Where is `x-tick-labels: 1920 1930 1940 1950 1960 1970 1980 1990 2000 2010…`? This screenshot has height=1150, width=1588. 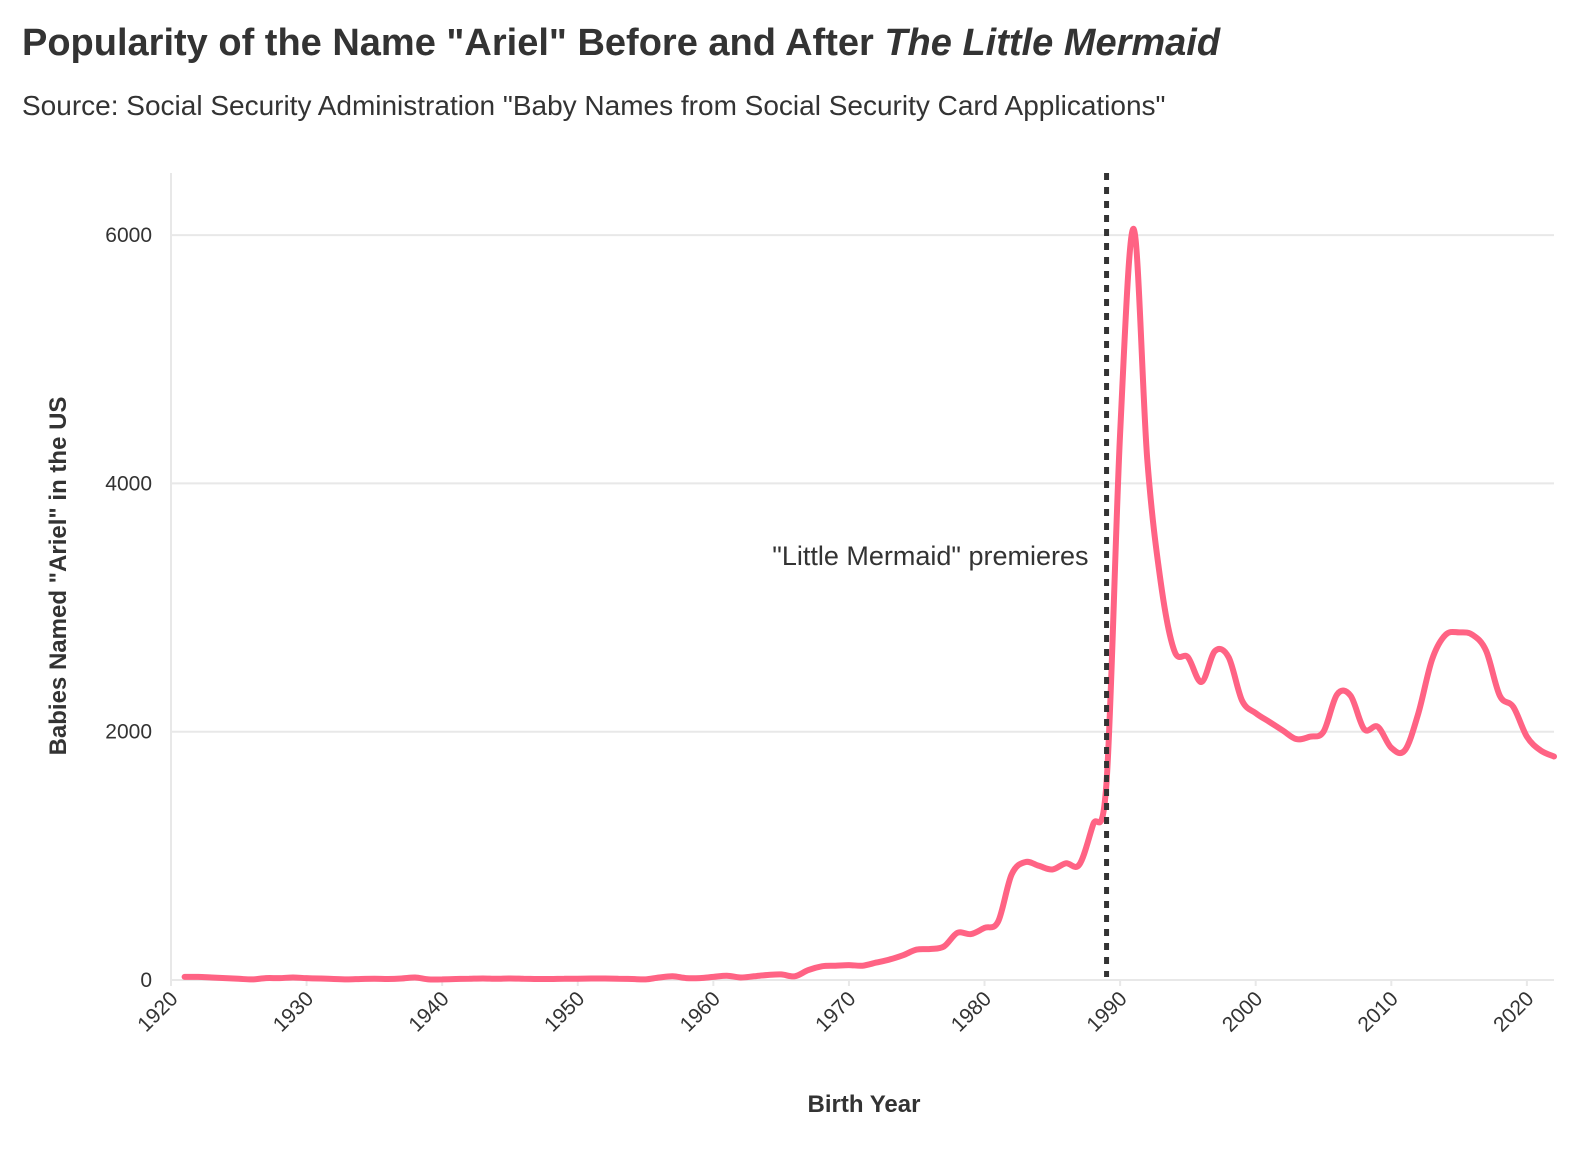
x-tick-labels: 1920 1930 1940 1950 1960 1970 1980 1990 2000 2010… is located at coordinates (835, 1008).